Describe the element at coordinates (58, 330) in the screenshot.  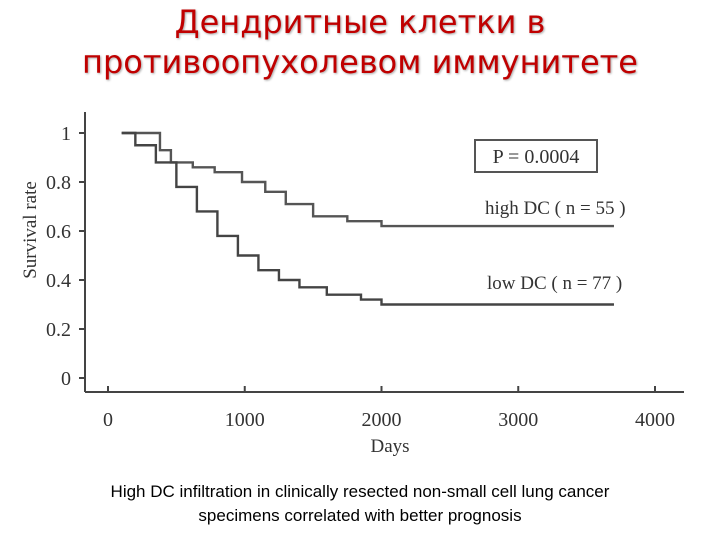
I see `y-tick-label: 0.2` at that location.